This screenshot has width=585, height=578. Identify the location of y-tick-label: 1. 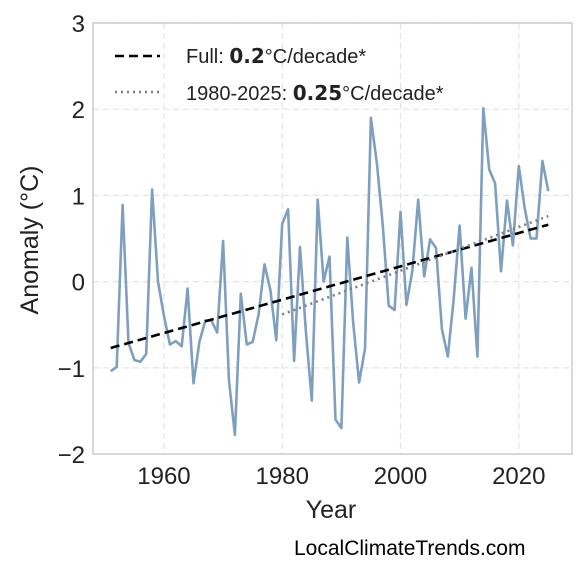
(78, 196).